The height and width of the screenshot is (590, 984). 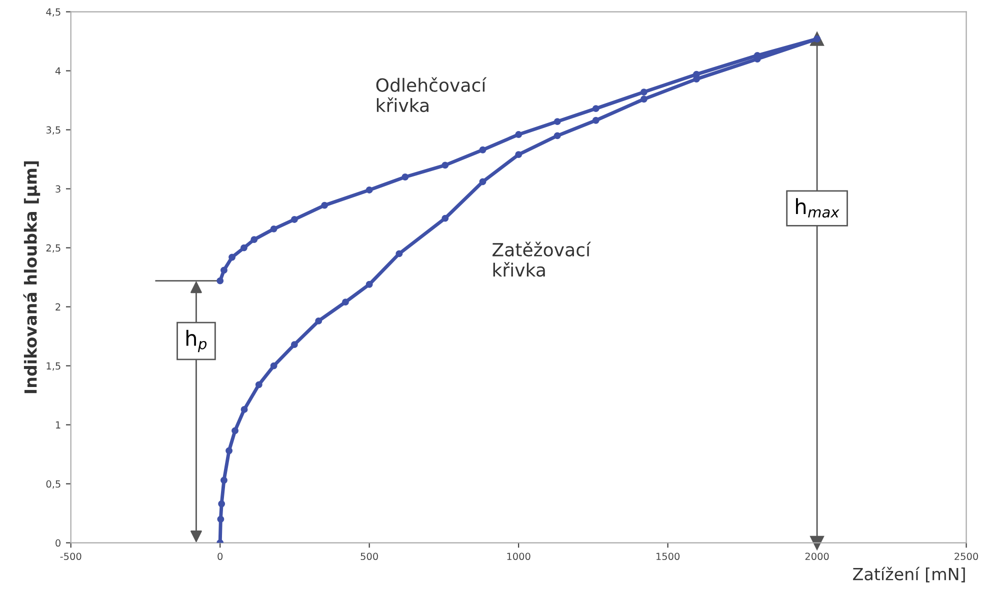 What do you see at coordinates (196, 341) in the screenshot?
I see `annotation: h$_{p}$` at bounding box center [196, 341].